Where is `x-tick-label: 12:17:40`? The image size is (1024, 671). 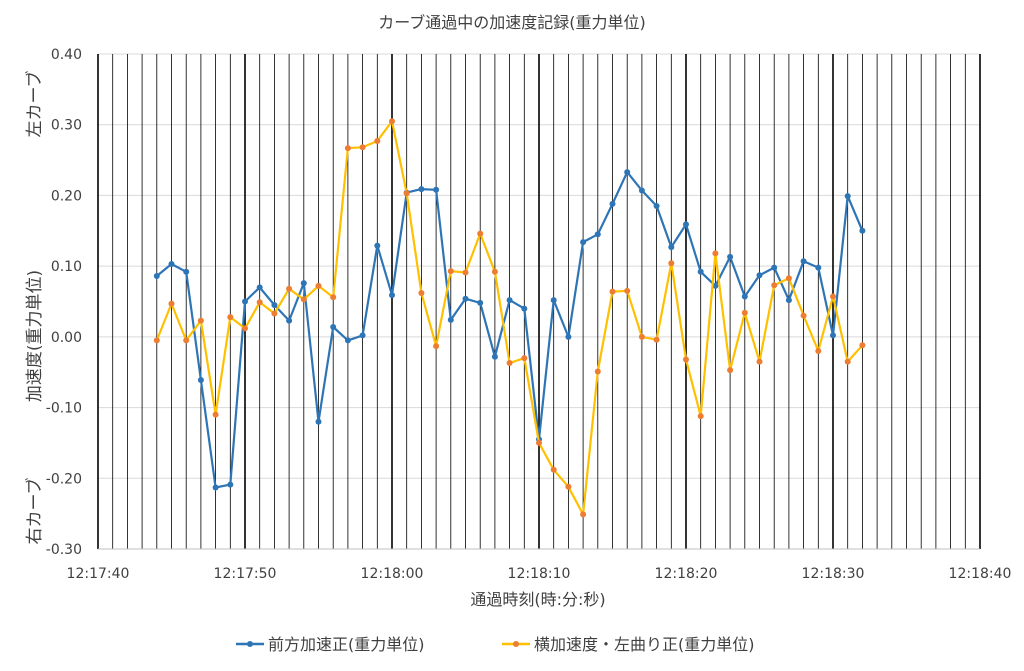 x-tick-label: 12:17:40 is located at coordinates (98, 574).